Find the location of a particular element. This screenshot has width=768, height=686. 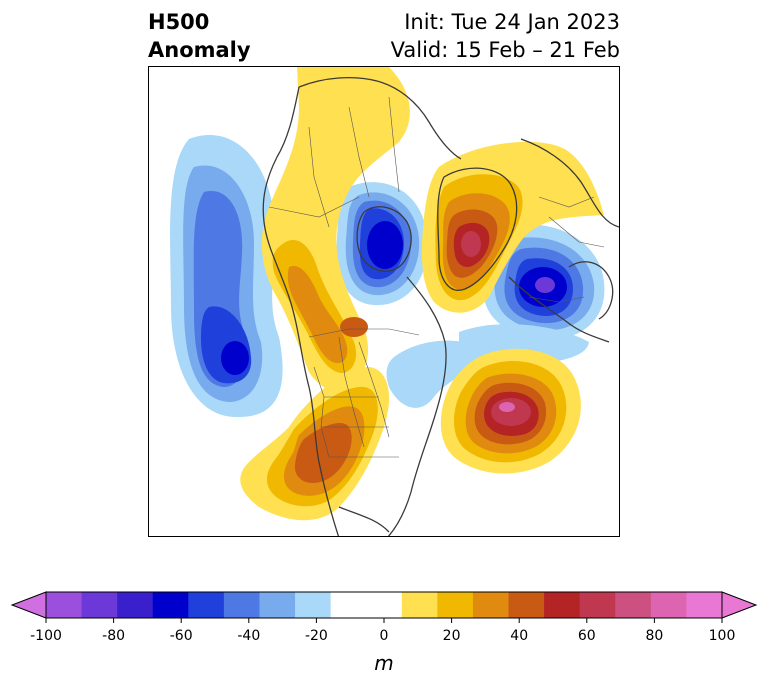

title-left: H500 Anomaly is located at coordinates (199, 36).